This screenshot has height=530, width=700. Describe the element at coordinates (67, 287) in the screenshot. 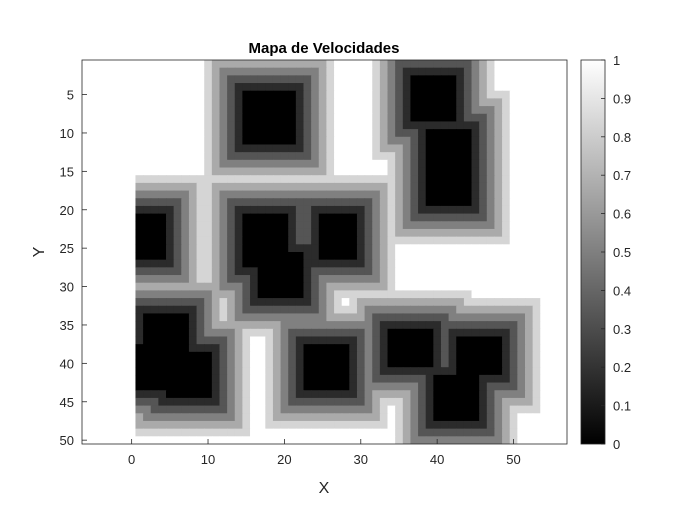

I see `y-tick-label: 30` at that location.